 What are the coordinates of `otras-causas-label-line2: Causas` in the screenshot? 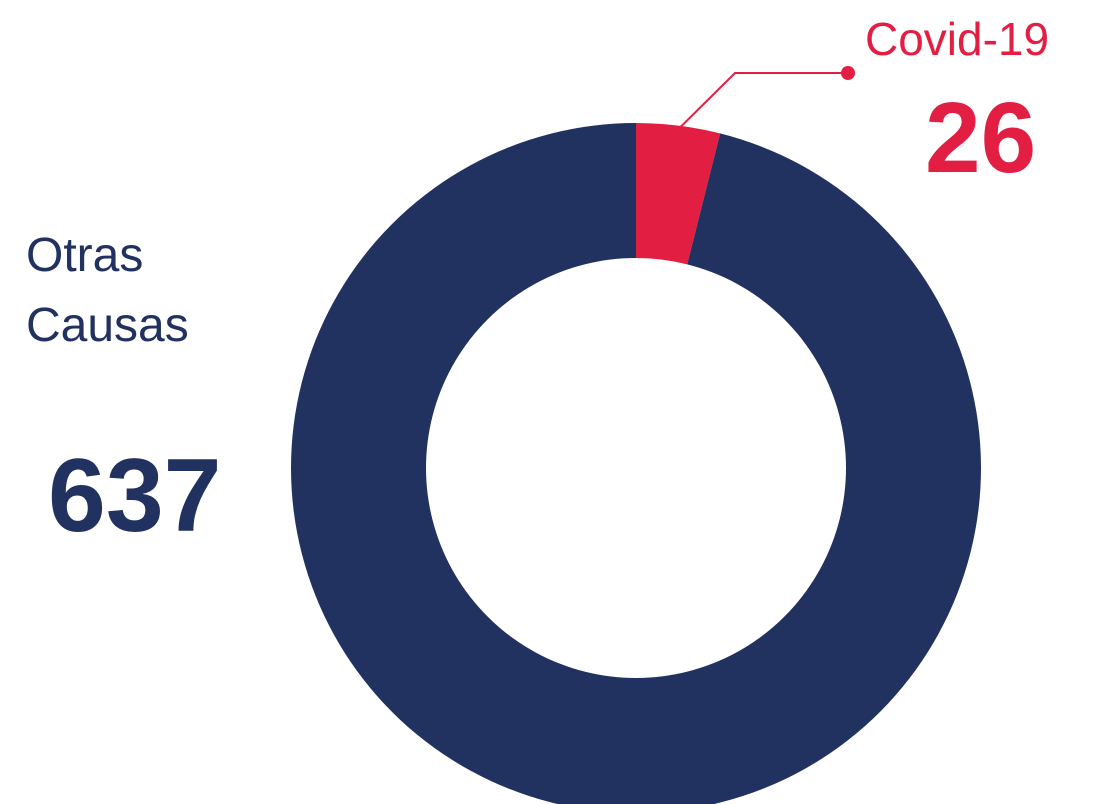 It's located at (107, 326).